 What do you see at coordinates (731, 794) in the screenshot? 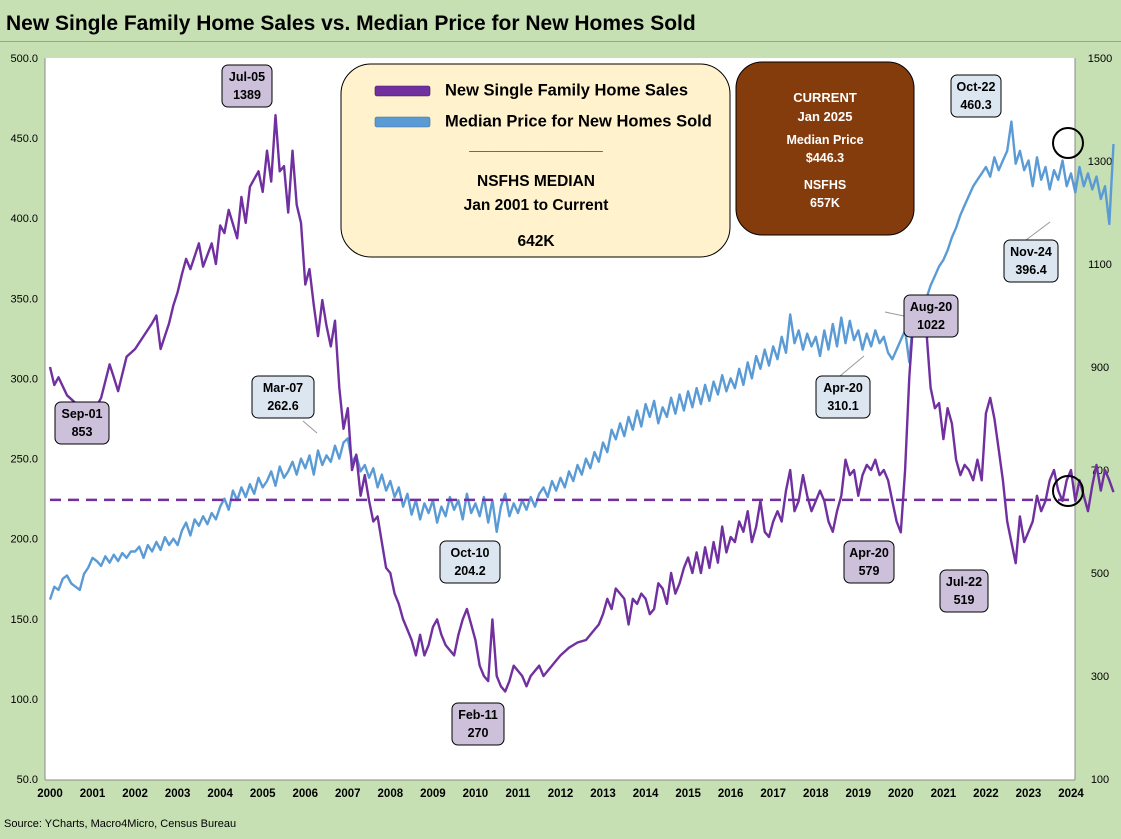
I see `x-tick-label: 2016` at bounding box center [731, 794].